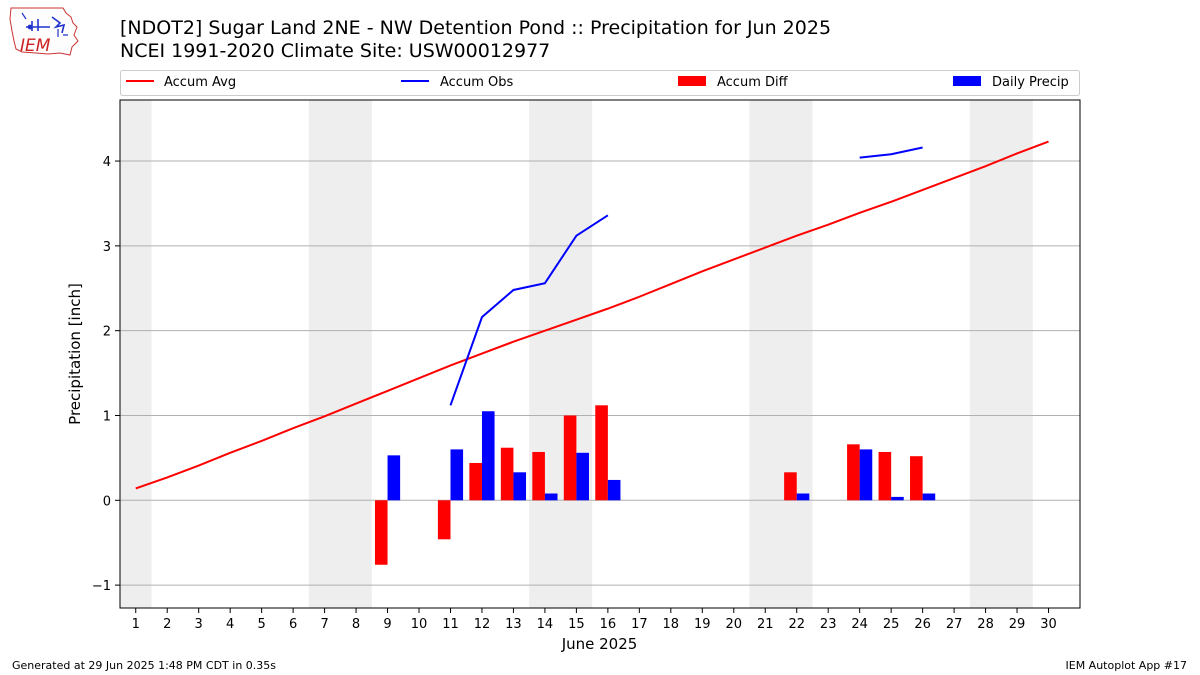 This screenshot has height=675, width=1200. I want to click on legend-avg-label: Accum Avg, so click(200, 82).